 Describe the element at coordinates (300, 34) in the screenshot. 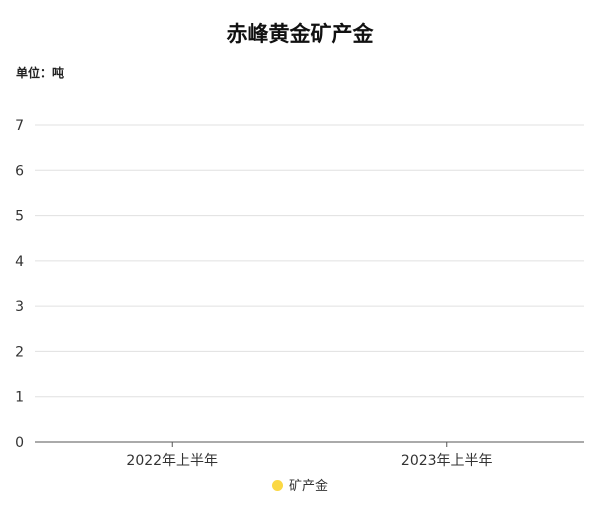

I see `chart-title: 赤峰黄金矿产金` at that location.